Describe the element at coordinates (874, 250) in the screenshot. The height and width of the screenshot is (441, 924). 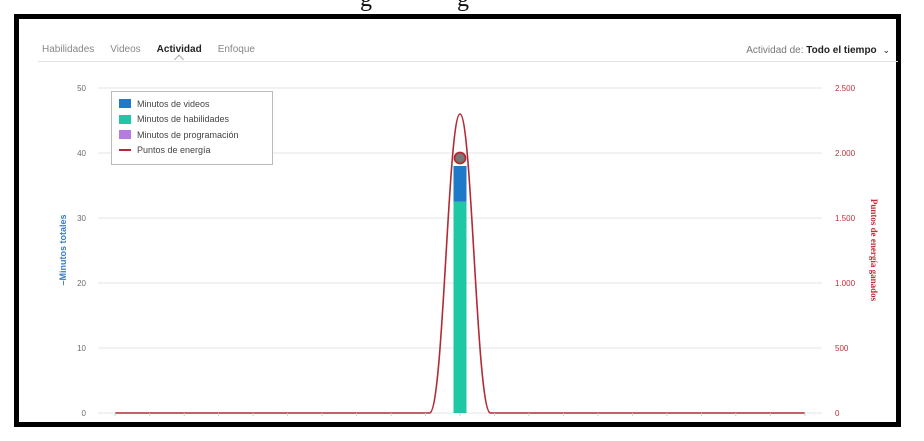
I see `y-axis-right-label: Puntos de energía ganados` at that location.